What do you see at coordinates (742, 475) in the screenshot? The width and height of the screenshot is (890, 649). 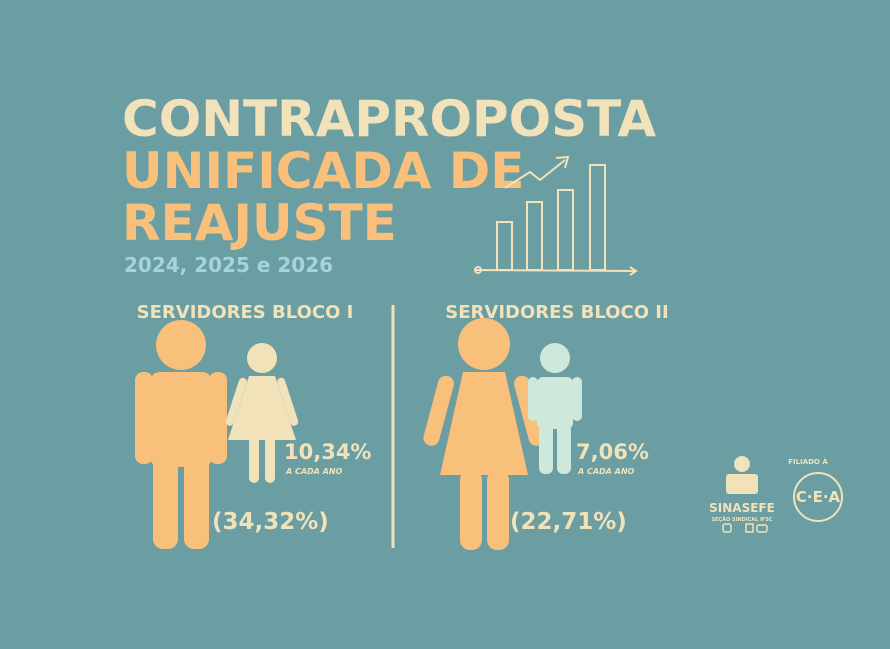 I see `union-logo` at bounding box center [742, 475].